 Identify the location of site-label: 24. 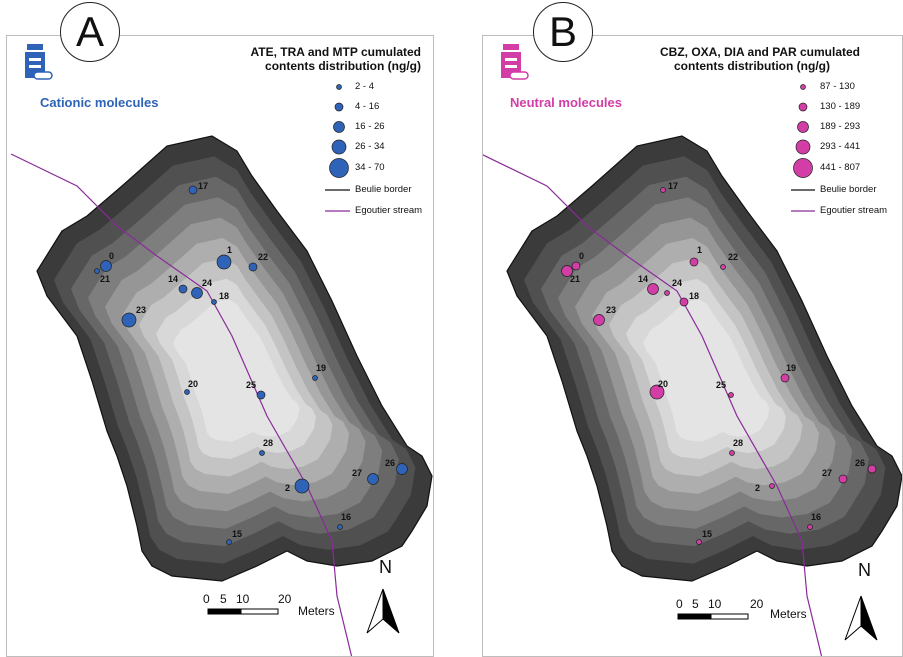
(207, 283).